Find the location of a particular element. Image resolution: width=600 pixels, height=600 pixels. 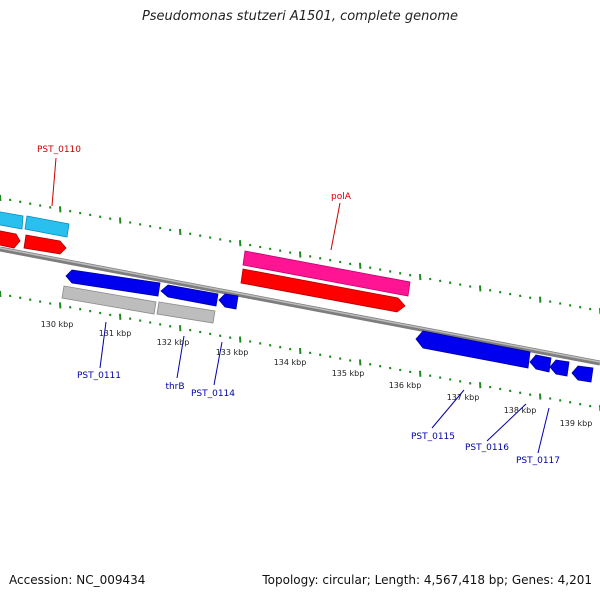

feature-label: thrB is located at coordinates (174, 387).